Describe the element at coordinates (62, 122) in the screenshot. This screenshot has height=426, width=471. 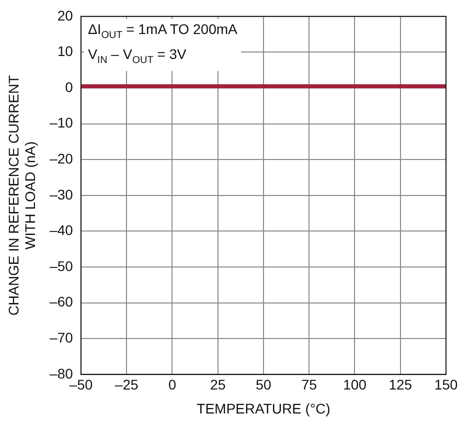
I see `y-tick-label: –10` at that location.